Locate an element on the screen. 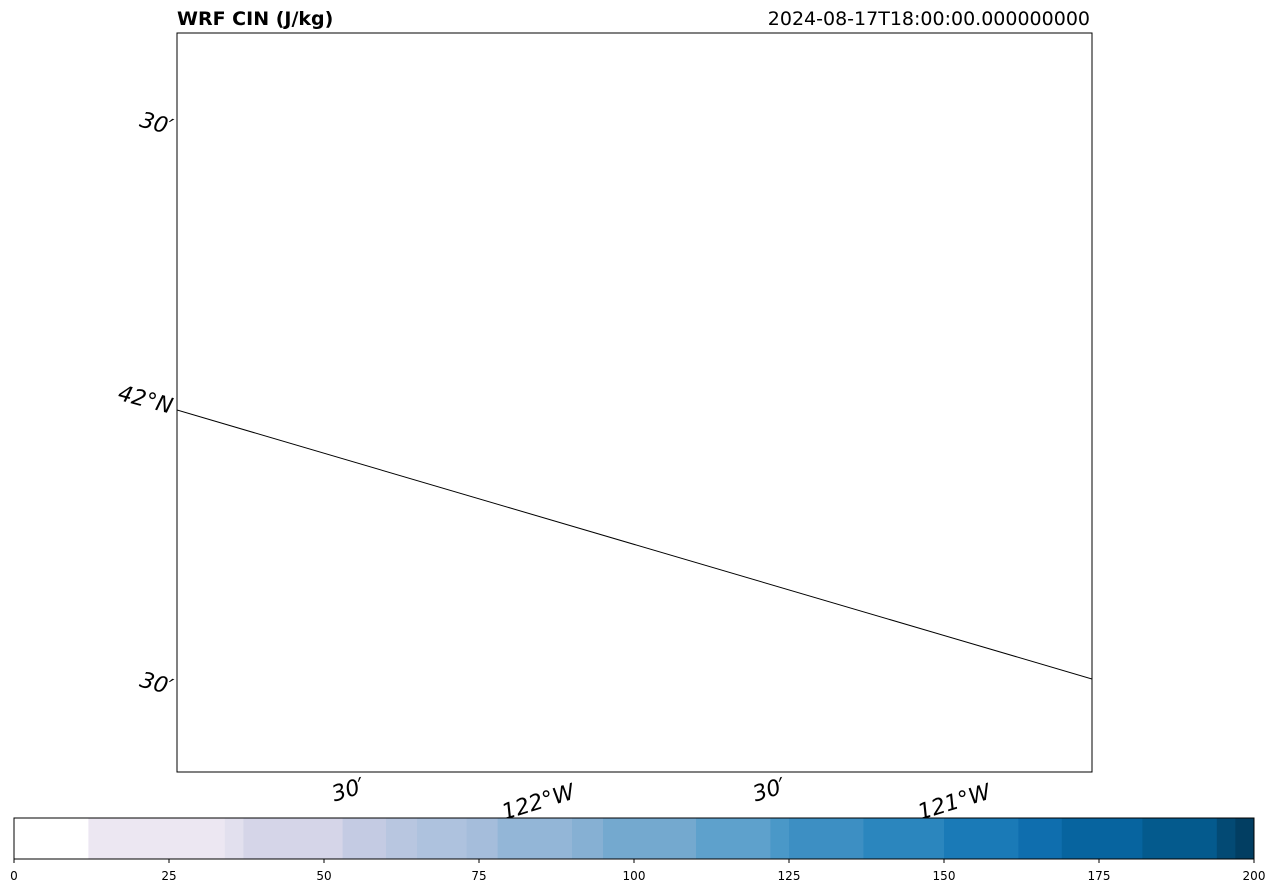  colorbar-ticks: 0 25 50 75 100 125 150 175 200 is located at coordinates (637, 871).